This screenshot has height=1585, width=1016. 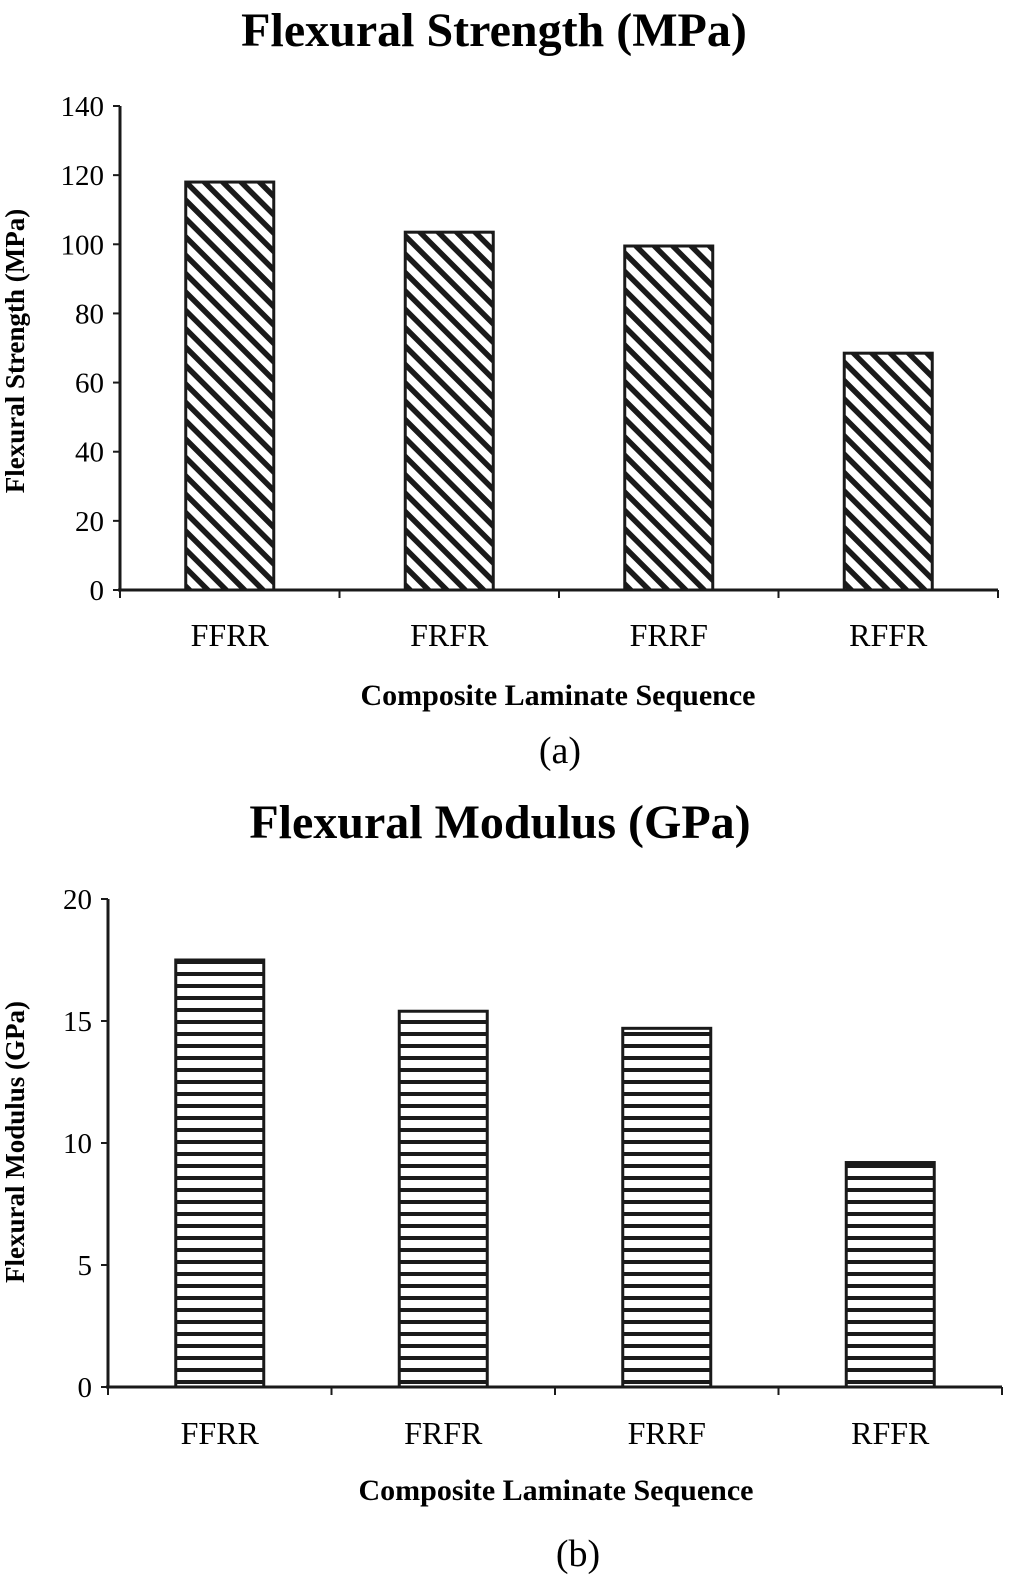 I want to click on chart-title: Flexural Modulus (GPa), so click(x=499, y=822).